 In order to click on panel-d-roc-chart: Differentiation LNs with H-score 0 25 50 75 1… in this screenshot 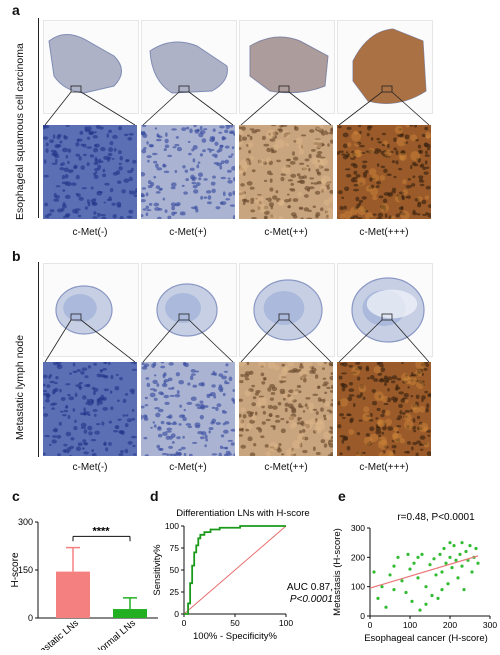, I will do `click(242, 575)`.